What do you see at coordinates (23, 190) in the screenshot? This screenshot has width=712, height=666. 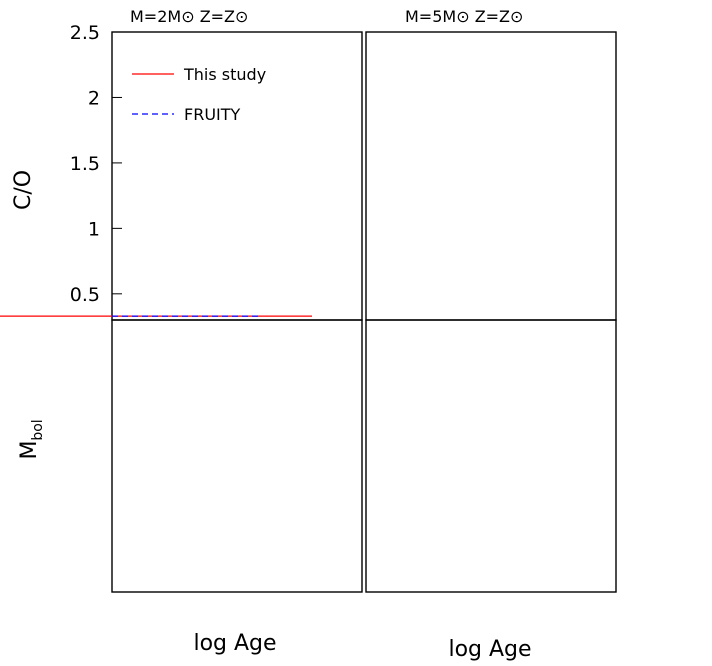 I see `y-axis-label-co: C/O` at bounding box center [23, 190].